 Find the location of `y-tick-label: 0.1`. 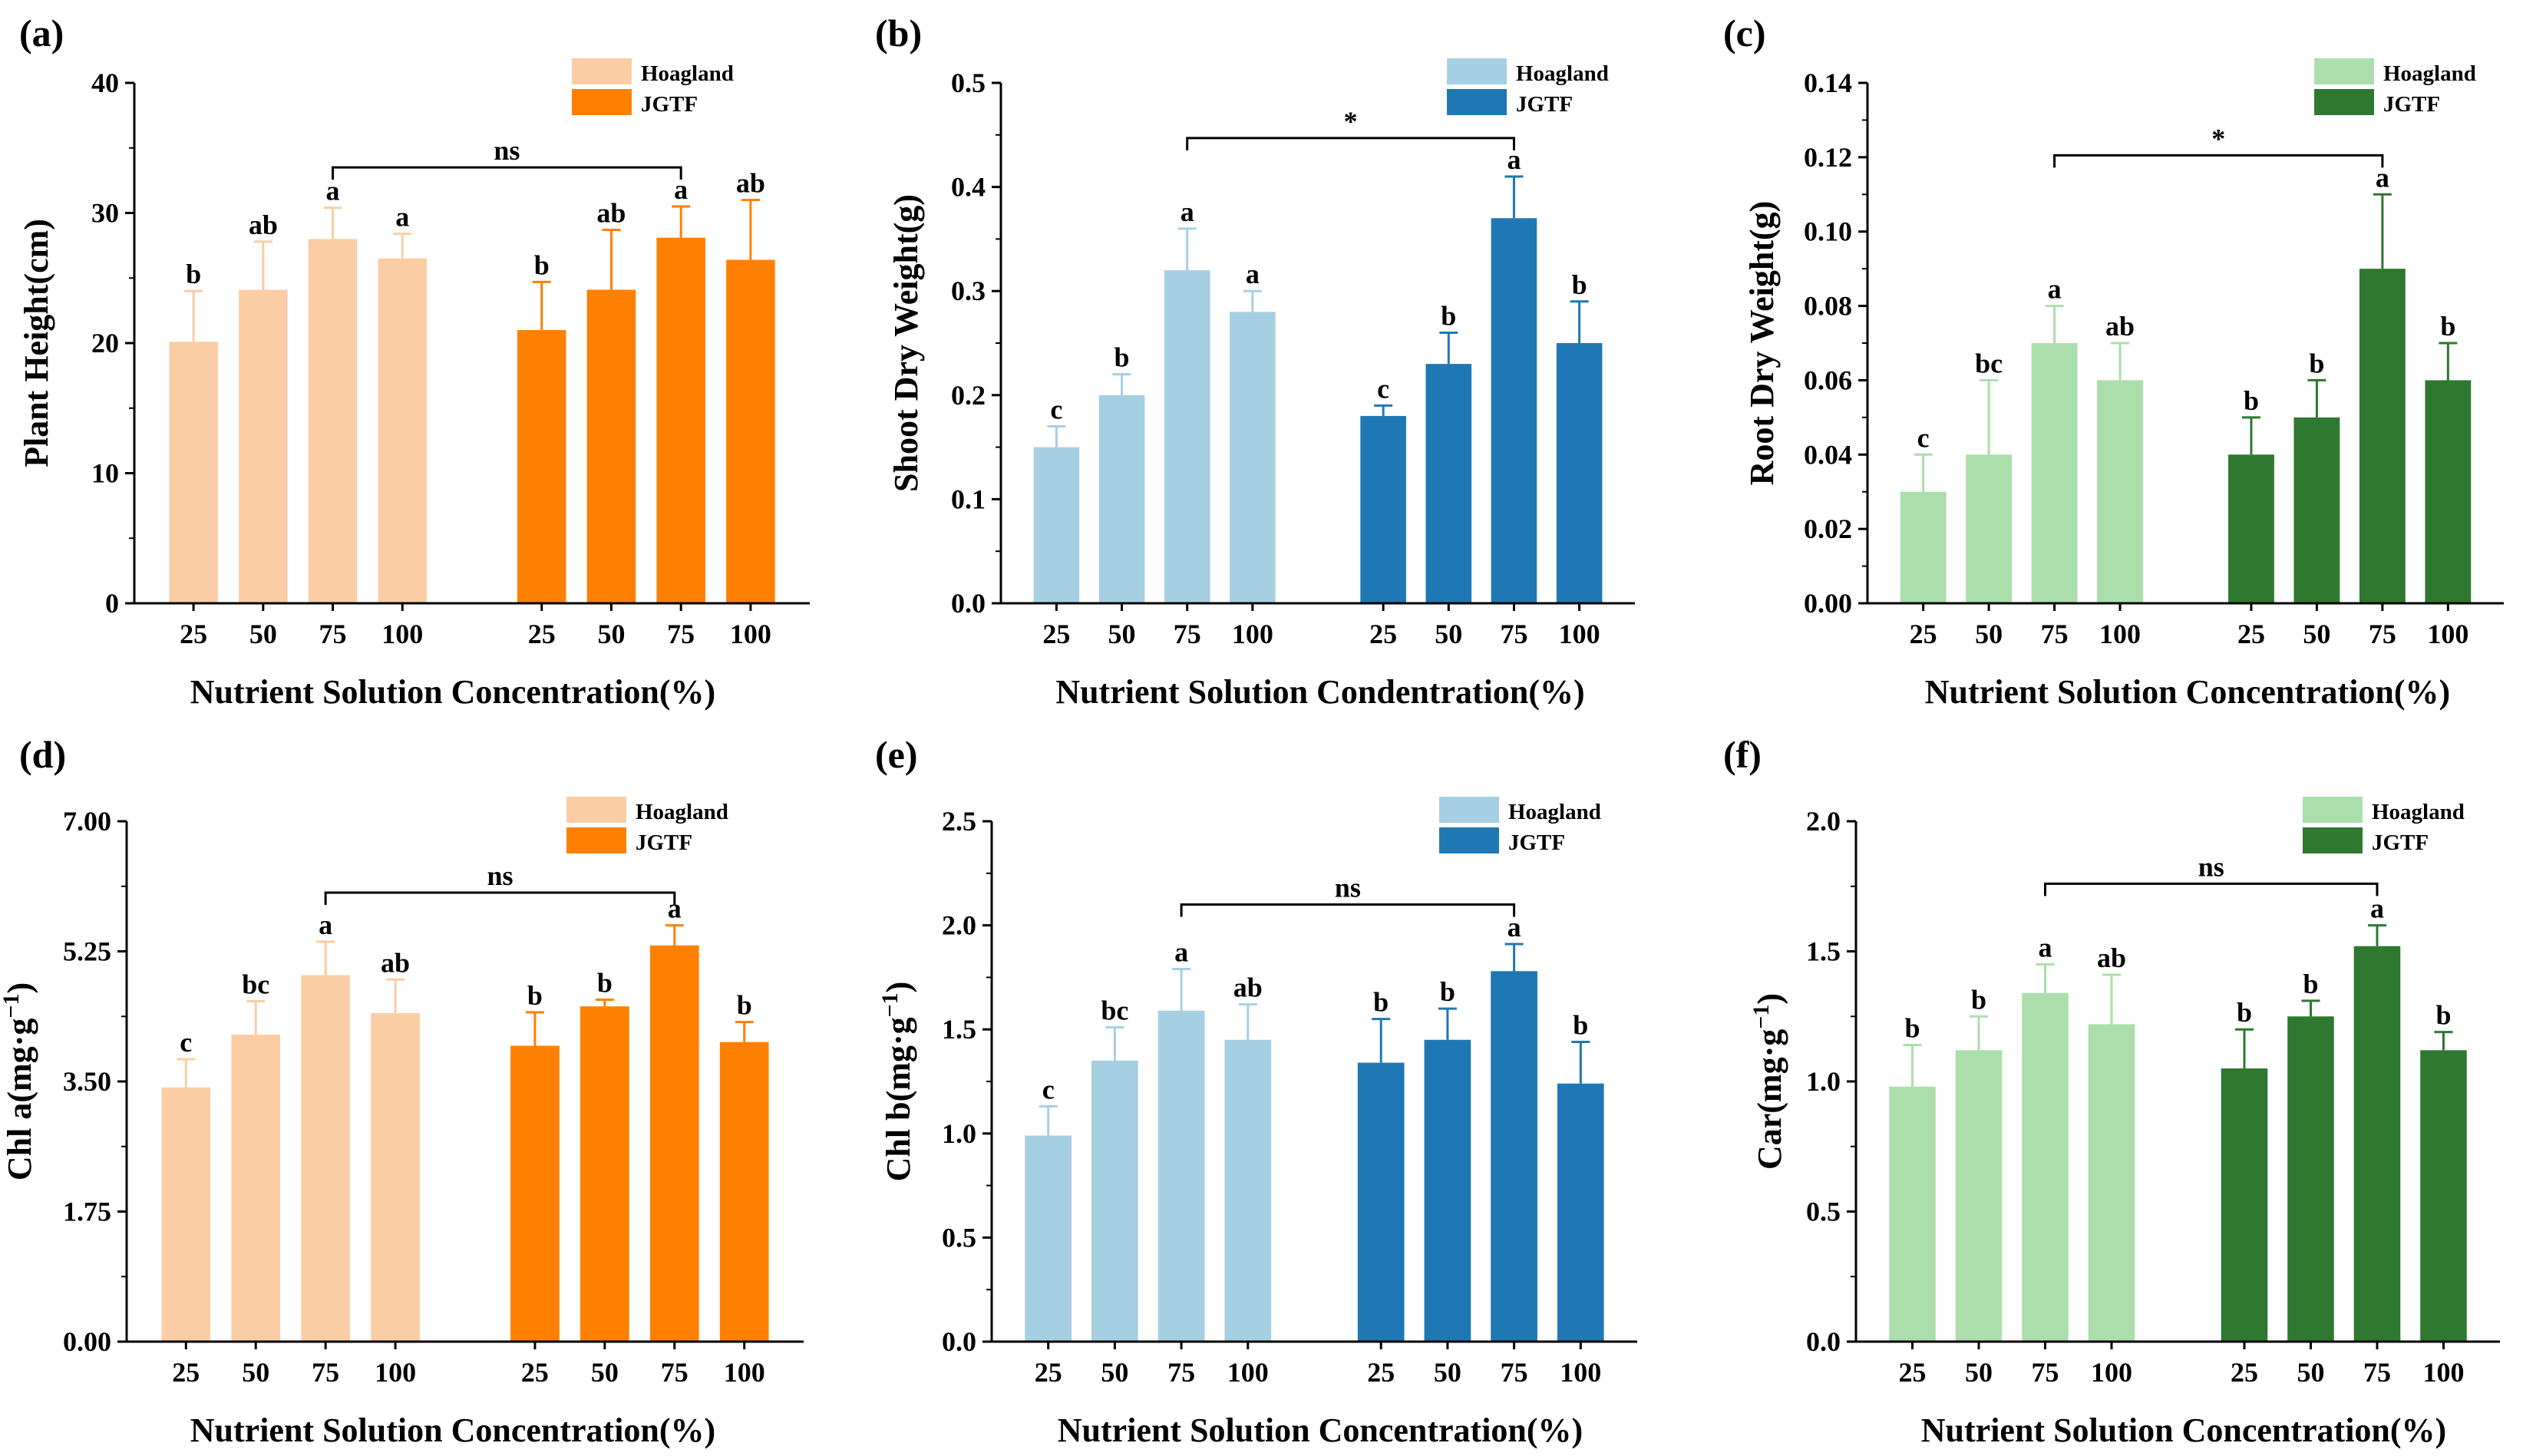

y-tick-label: 0.1 is located at coordinates (968, 499).